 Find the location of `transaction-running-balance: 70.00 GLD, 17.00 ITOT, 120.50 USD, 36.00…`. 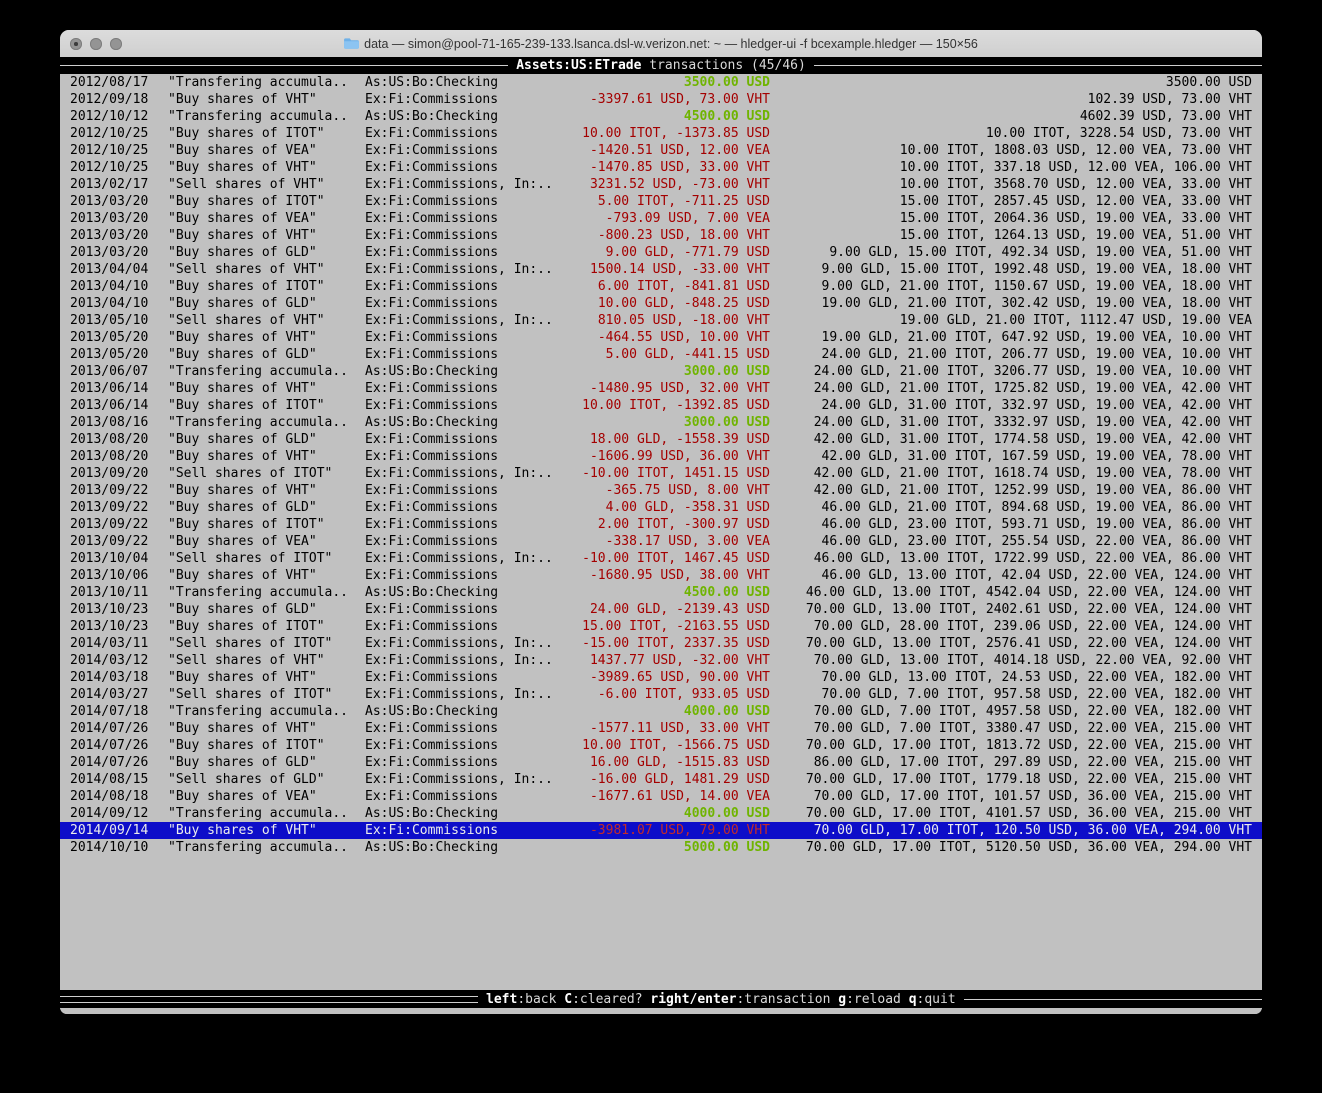

transaction-running-balance: 70.00 GLD, 17.00 ITOT, 120.50 USD, 36.00… is located at coordinates (1032, 830).